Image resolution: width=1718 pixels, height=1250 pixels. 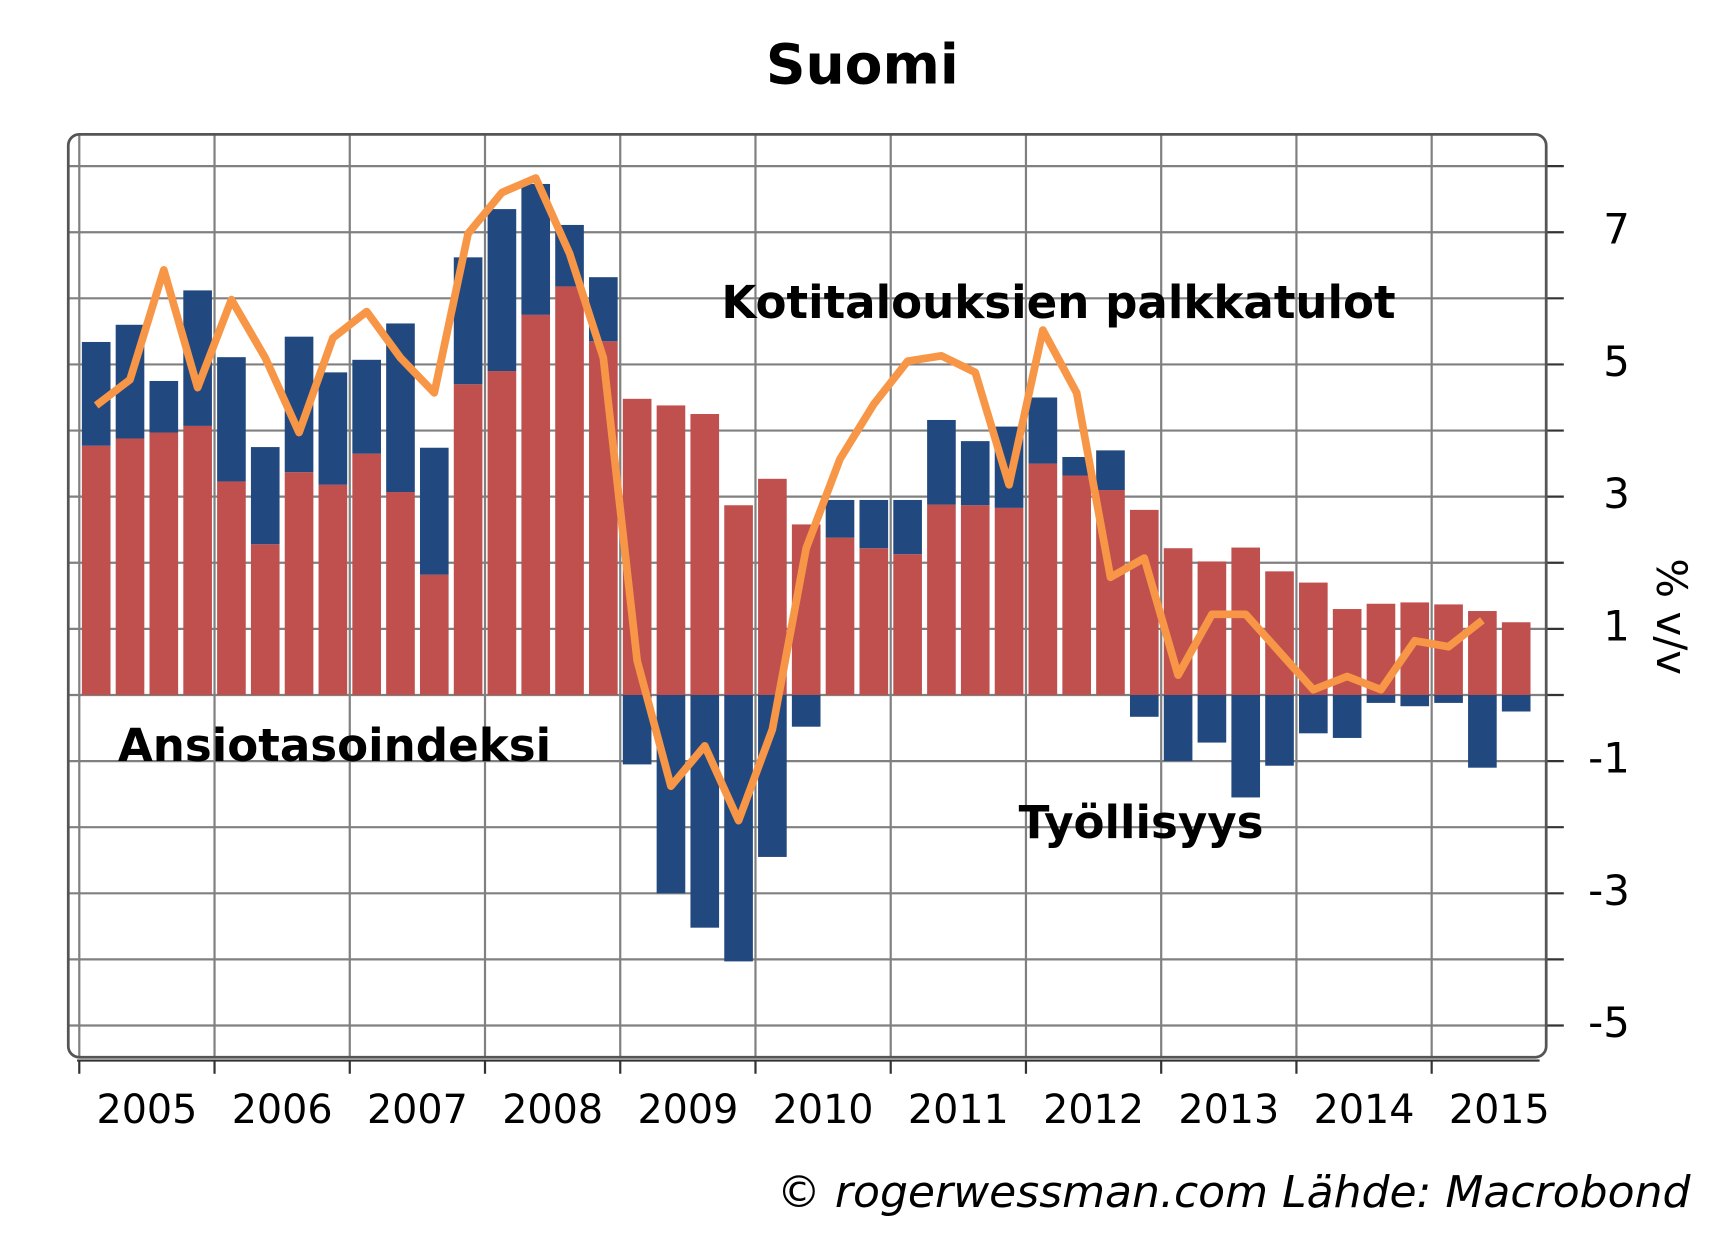 I want to click on y-tick-label: 1, so click(x=1616, y=625).